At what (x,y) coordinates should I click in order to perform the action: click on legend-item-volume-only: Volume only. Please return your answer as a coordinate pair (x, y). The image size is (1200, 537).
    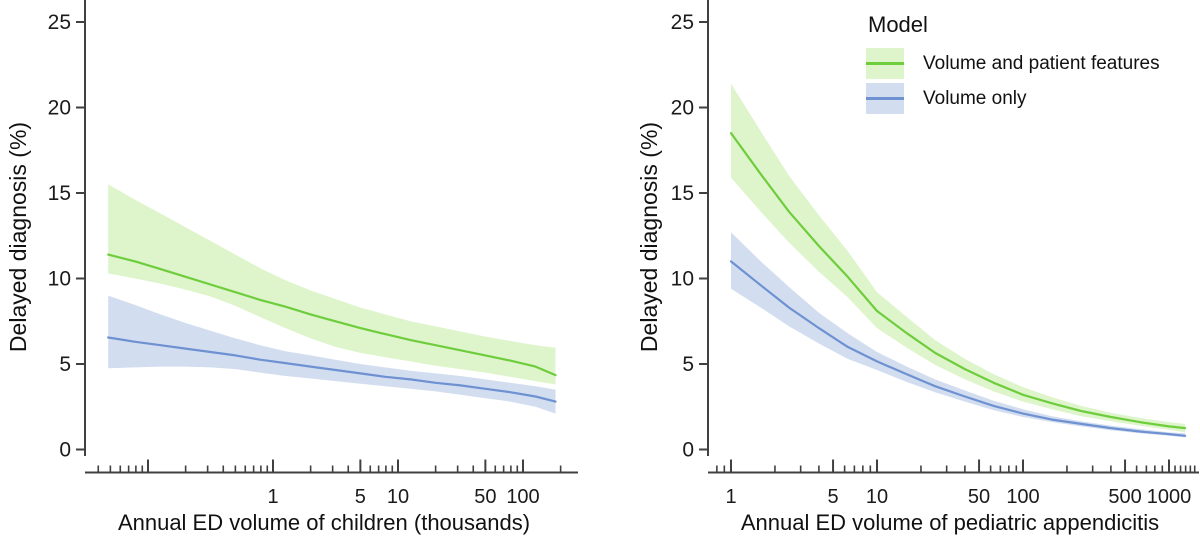
    Looking at the image, I should click on (1013, 98).